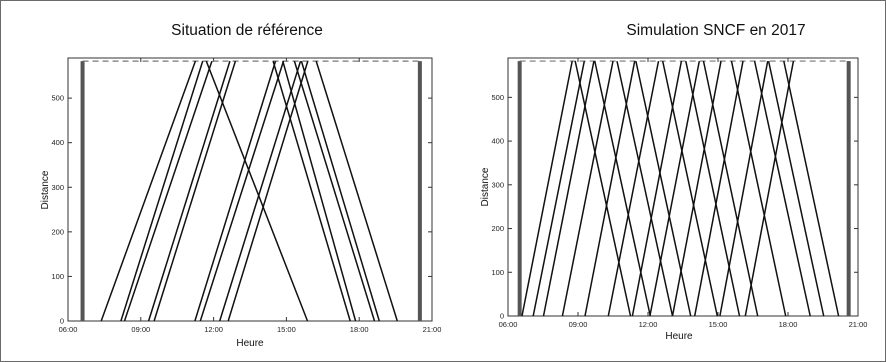  I want to click on y-axis-label-reference: Distance, so click(45, 189).